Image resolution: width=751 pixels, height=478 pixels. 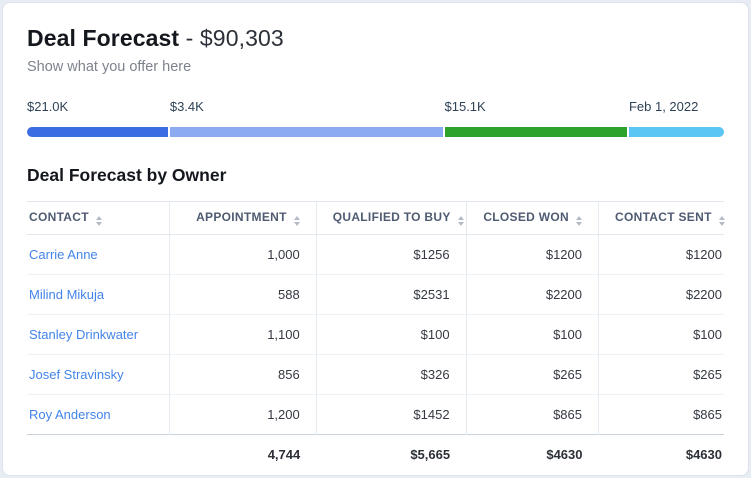 I want to click on cell-appointment: 588, so click(x=243, y=294).